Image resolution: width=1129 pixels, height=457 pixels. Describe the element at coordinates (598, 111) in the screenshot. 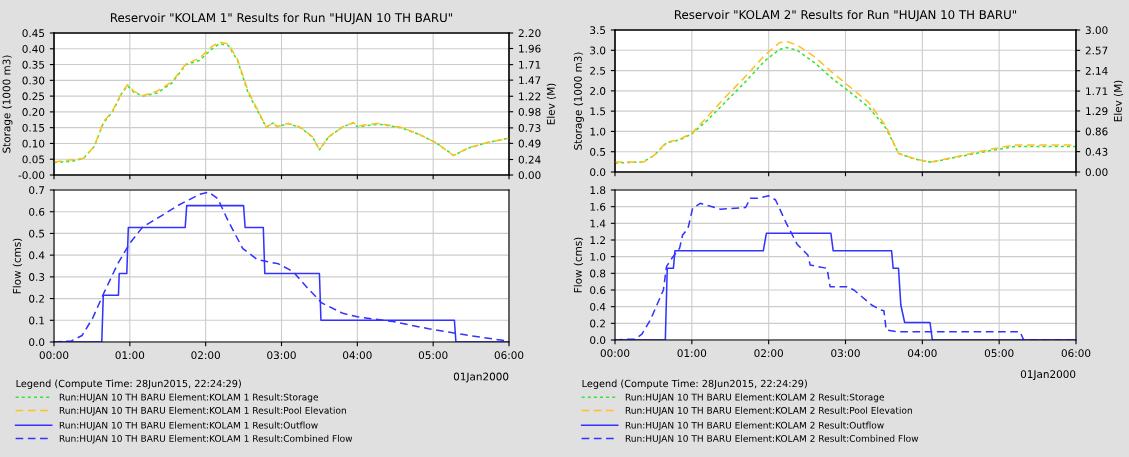

I see `y-tick-label: 1.5` at that location.